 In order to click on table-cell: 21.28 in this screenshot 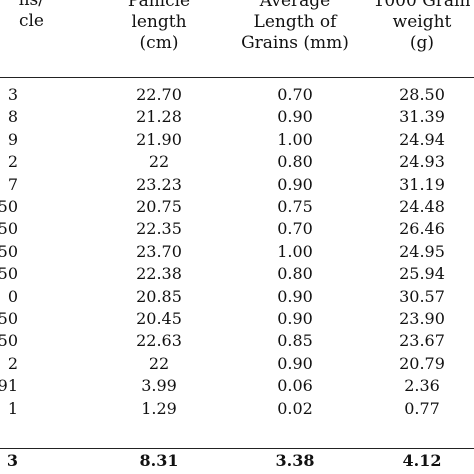, I will do `click(159, 117)`.